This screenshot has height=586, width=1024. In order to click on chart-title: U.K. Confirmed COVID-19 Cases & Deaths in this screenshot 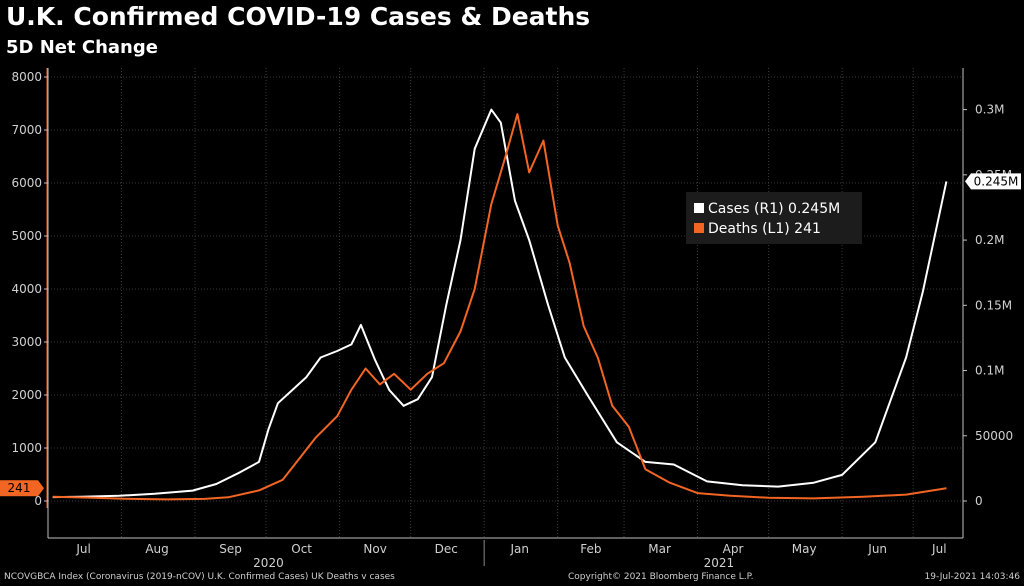, I will do `click(298, 16)`.